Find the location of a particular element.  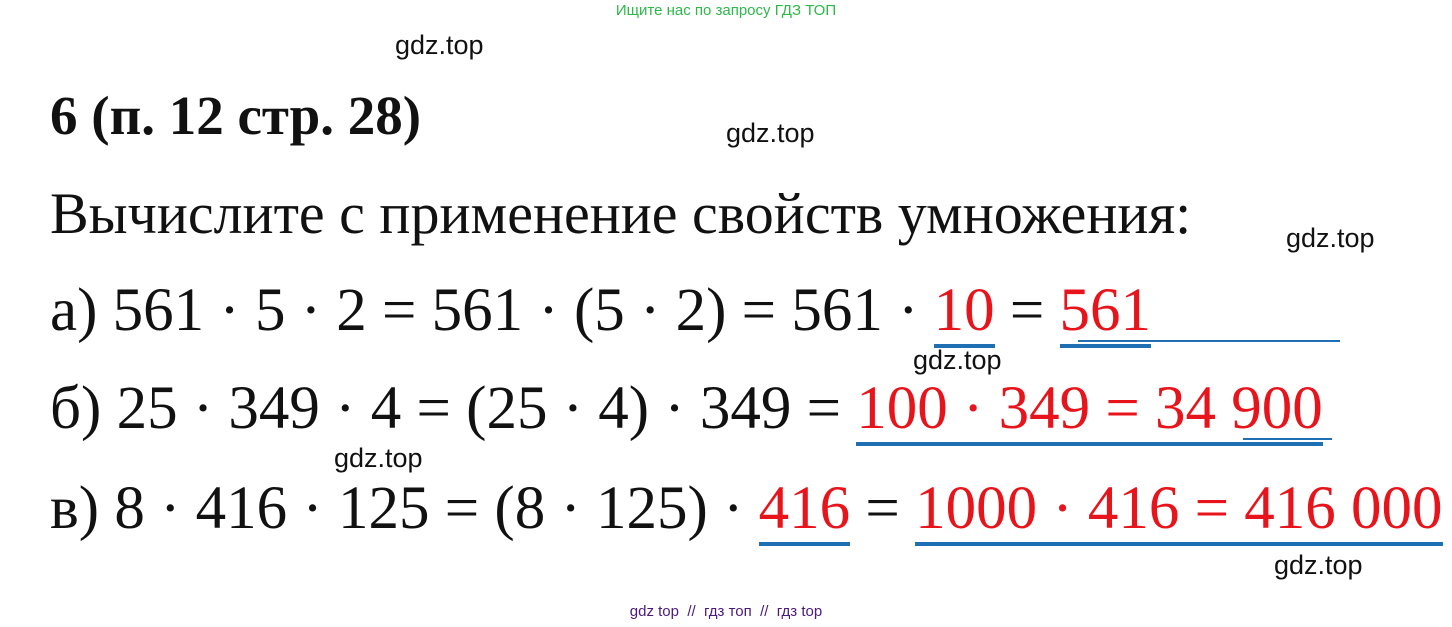

answer: 416 is located at coordinates (804, 510).